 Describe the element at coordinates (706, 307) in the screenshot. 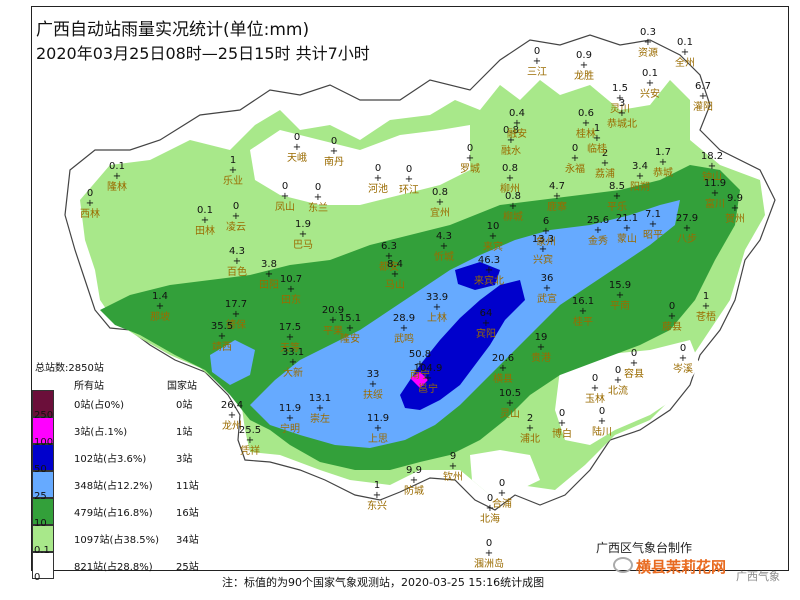

I see `station-marker: 1+苍梧` at that location.